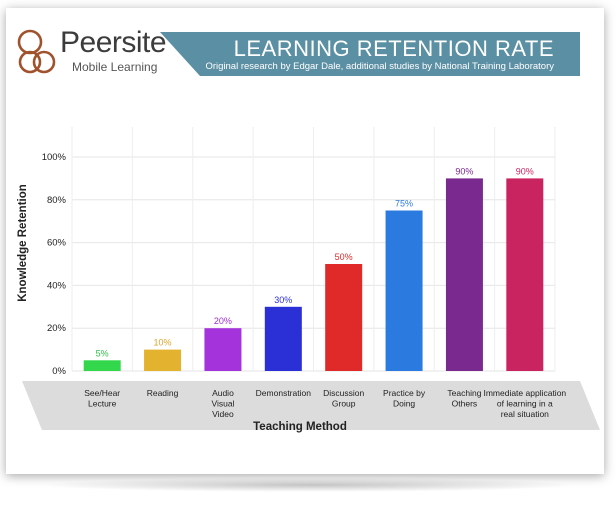  Describe the element at coordinates (54, 157) in the screenshot. I see `y-tick-label: 100%` at that location.